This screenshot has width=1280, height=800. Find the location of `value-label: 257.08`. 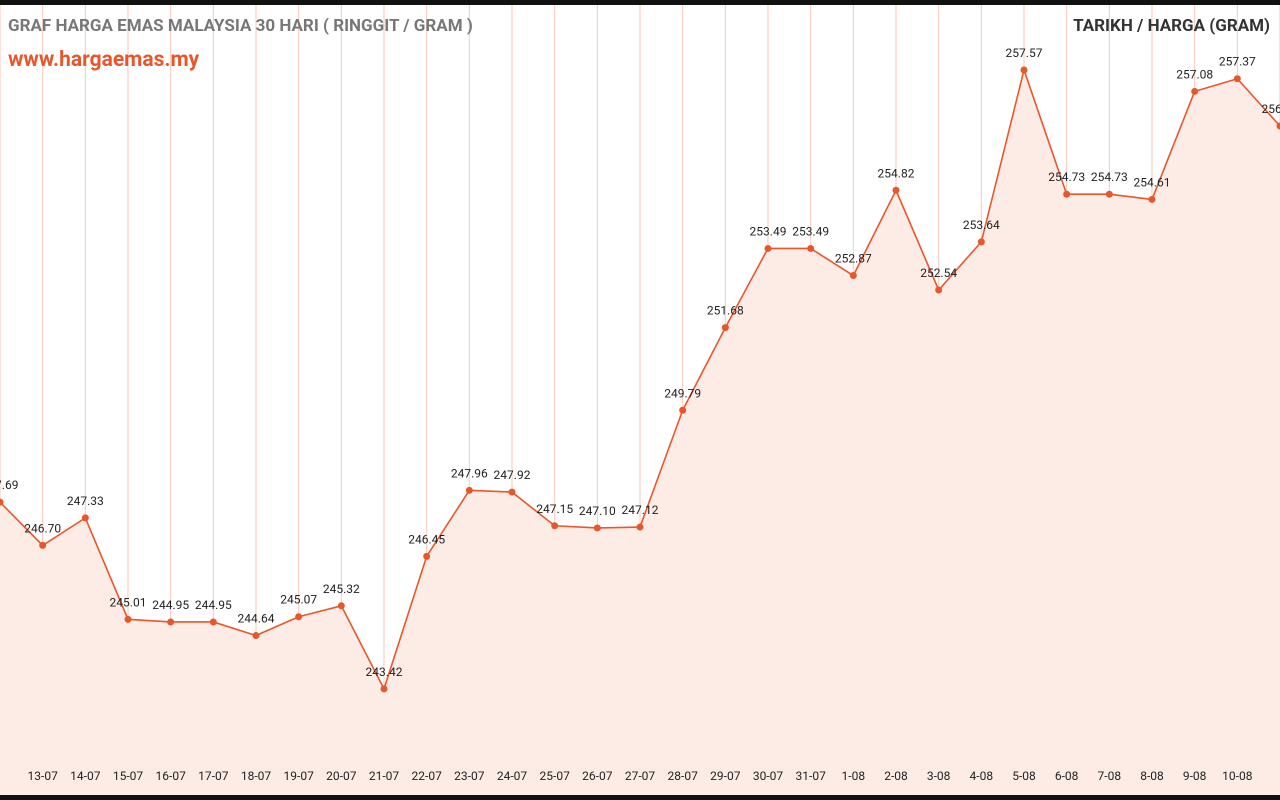

value-label: 257.08 is located at coordinates (1194, 74).